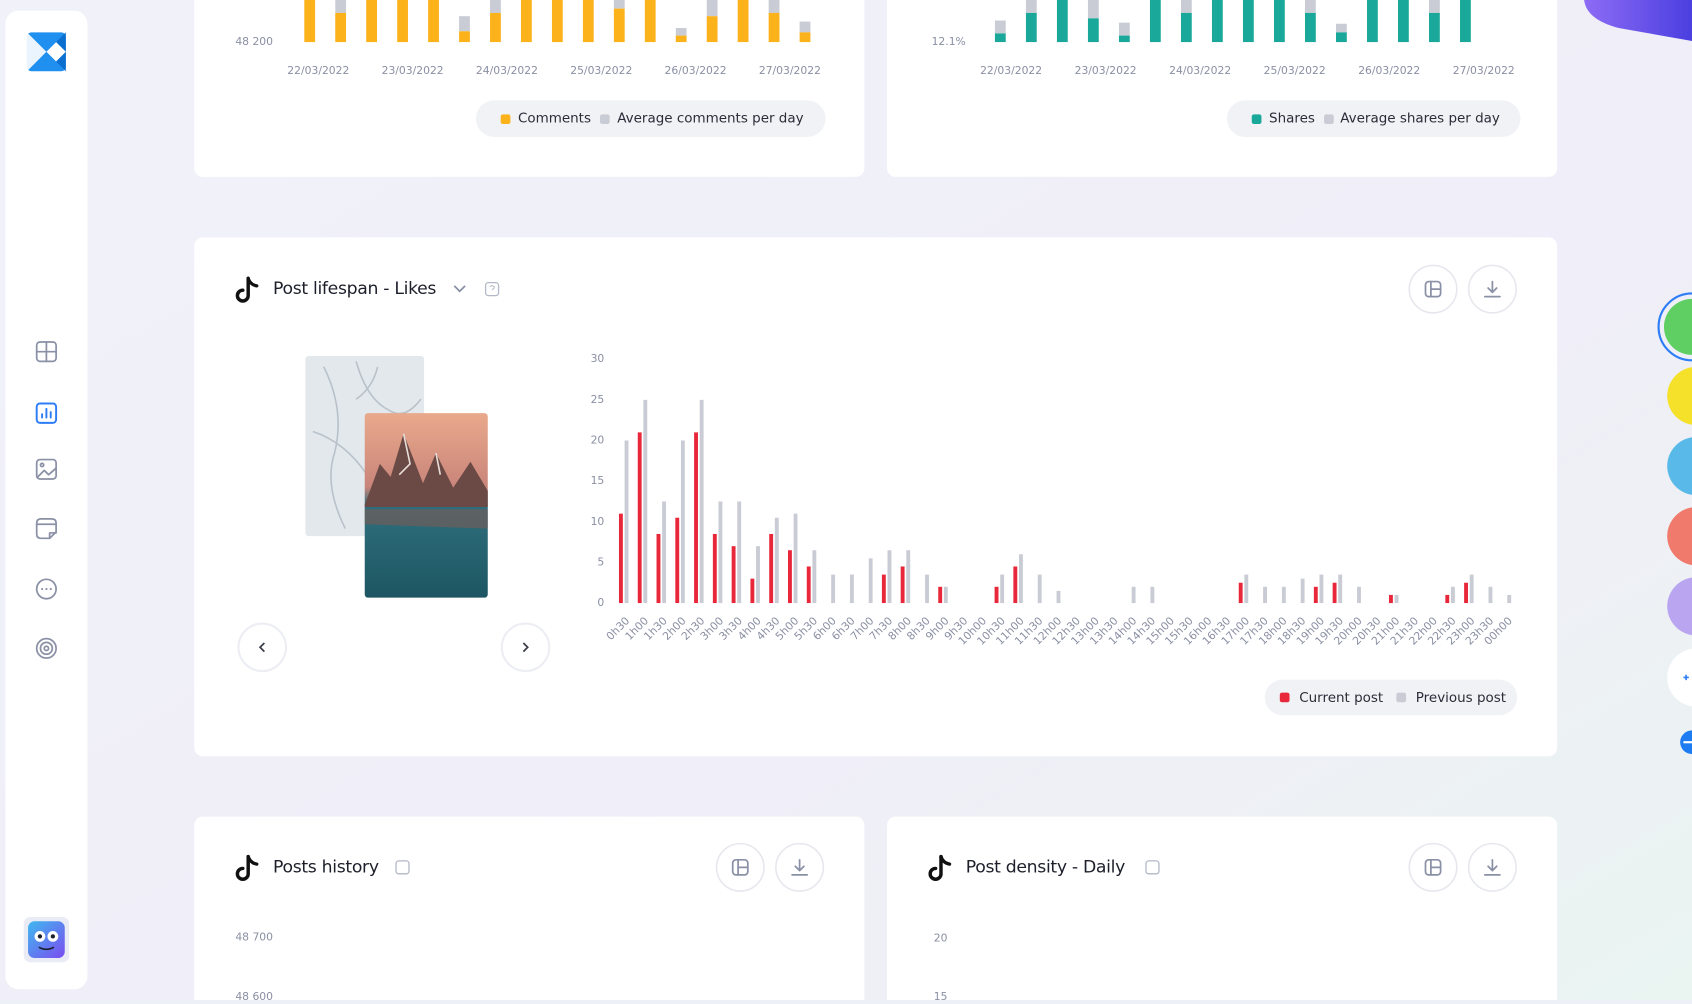 The image size is (1692, 1004). What do you see at coordinates (46, 52) in the screenshot?
I see `logo` at bounding box center [46, 52].